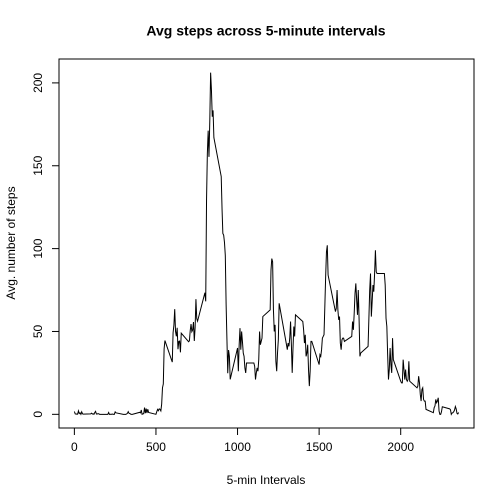 Image resolution: width=504 pixels, height=504 pixels. Describe the element at coordinates (38, 165) in the screenshot. I see `y-tick-label: 150` at that location.